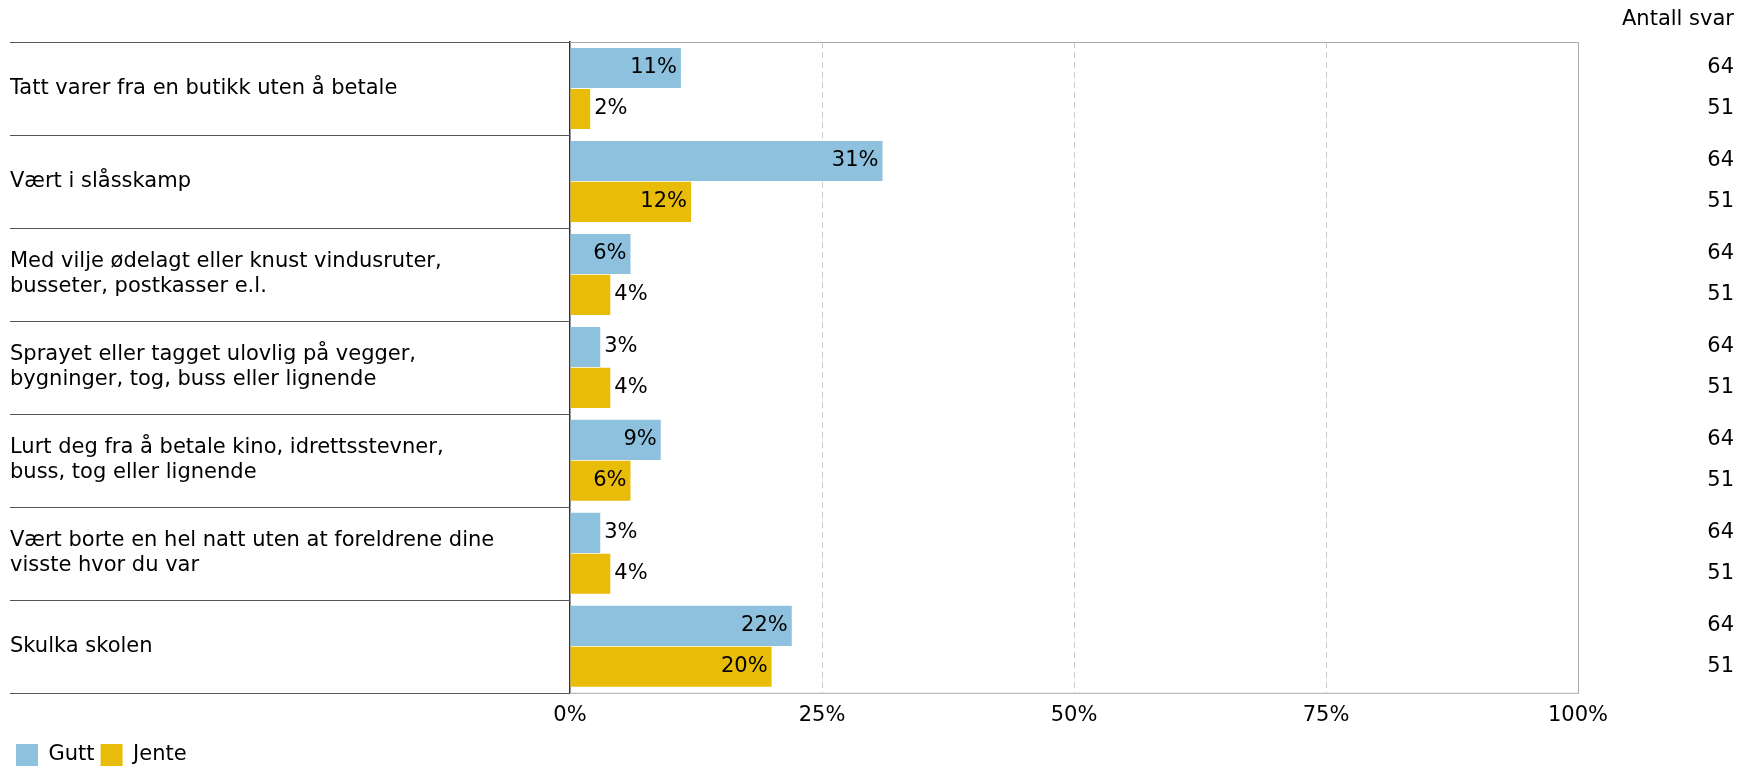 The height and width of the screenshot is (776, 1738). What do you see at coordinates (1678, 18) in the screenshot?
I see `text: Antall svar` at bounding box center [1678, 18].